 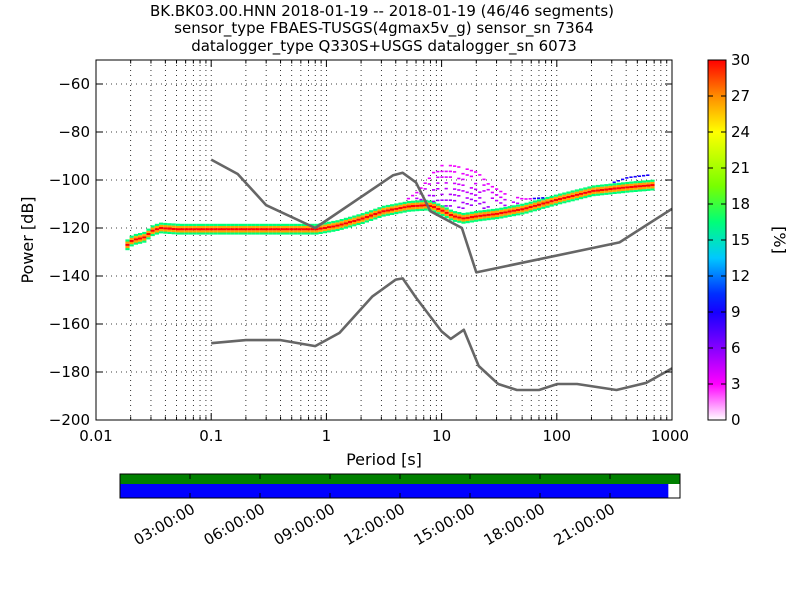 I want to click on y-tick-label: −100, so click(x=69, y=180).